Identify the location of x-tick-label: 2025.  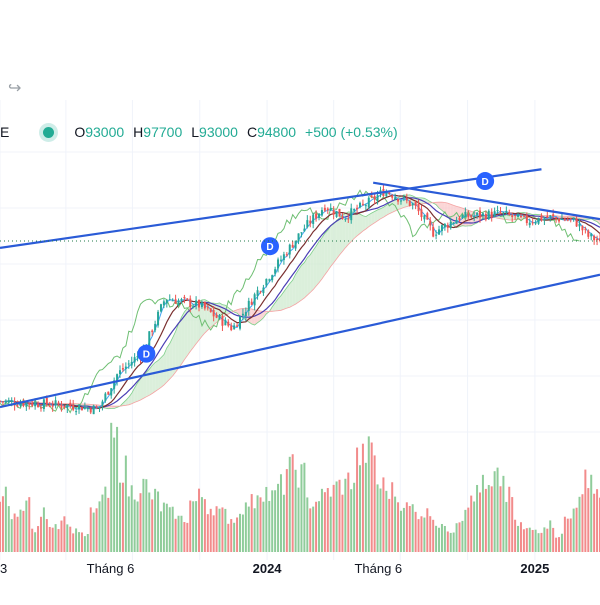
(534, 568).